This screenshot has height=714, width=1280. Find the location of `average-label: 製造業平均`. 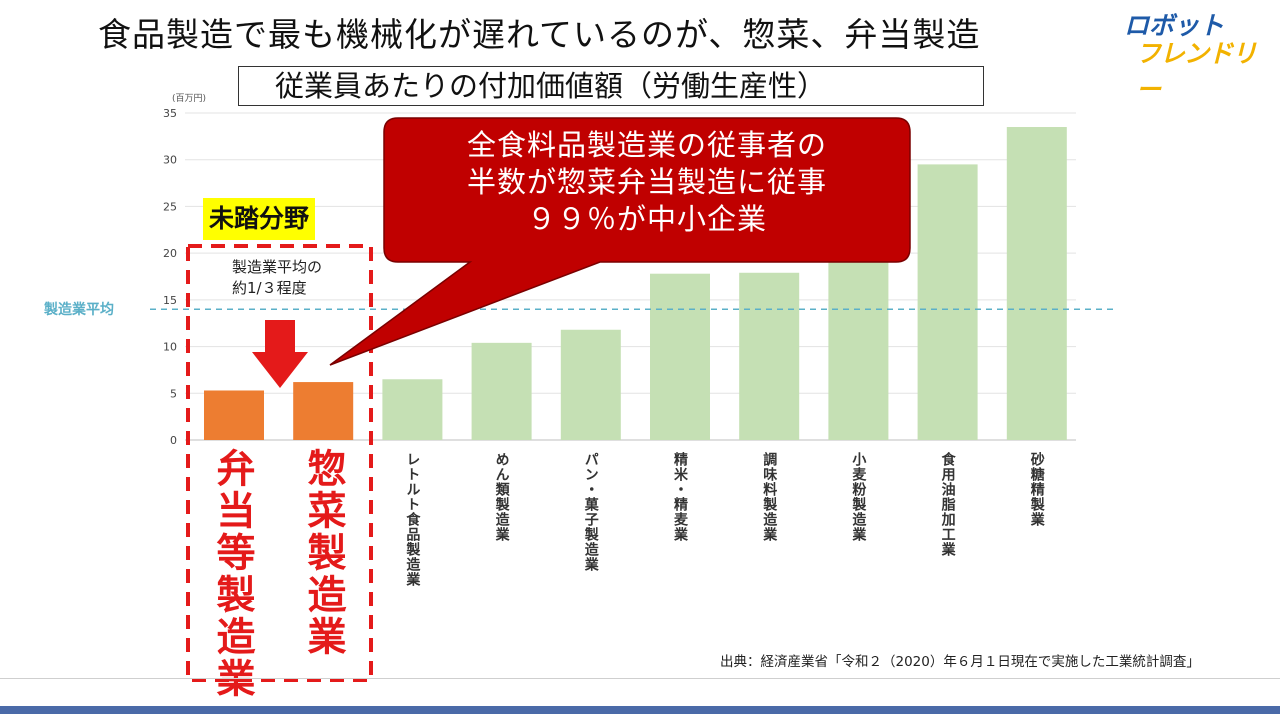

average-label: 製造業平均 is located at coordinates (78, 309).